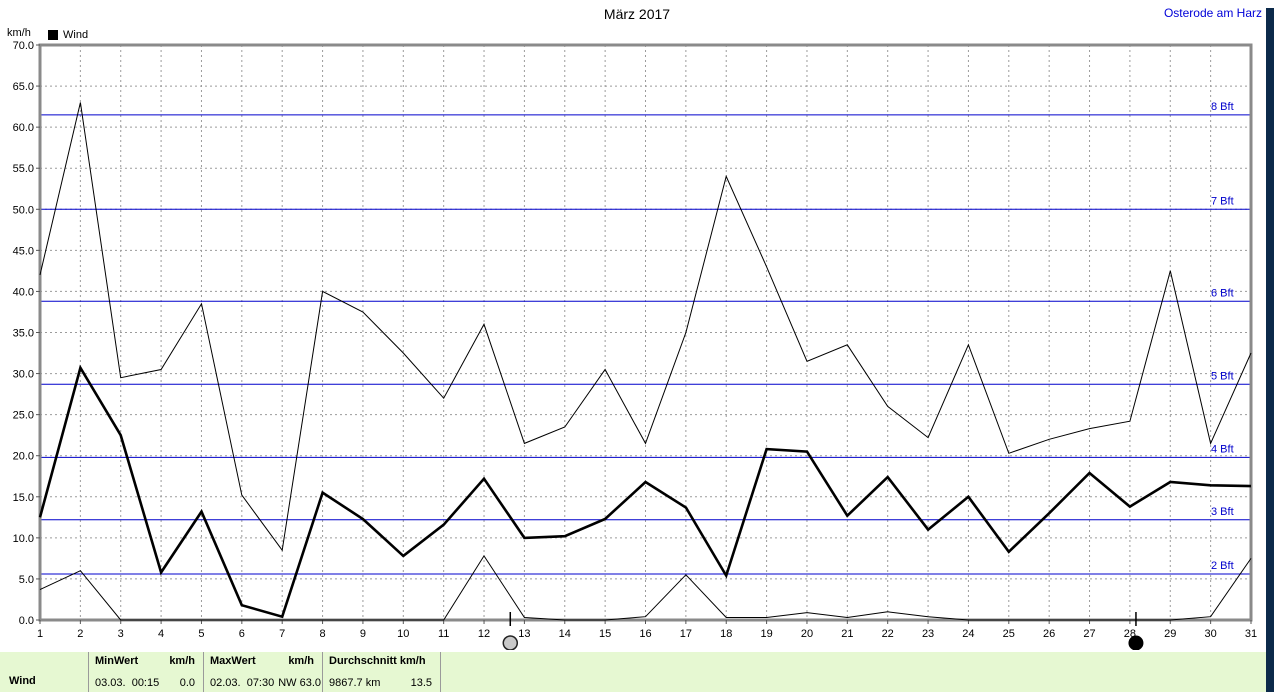  I want to click on x-tick-label: 21, so click(847, 634).